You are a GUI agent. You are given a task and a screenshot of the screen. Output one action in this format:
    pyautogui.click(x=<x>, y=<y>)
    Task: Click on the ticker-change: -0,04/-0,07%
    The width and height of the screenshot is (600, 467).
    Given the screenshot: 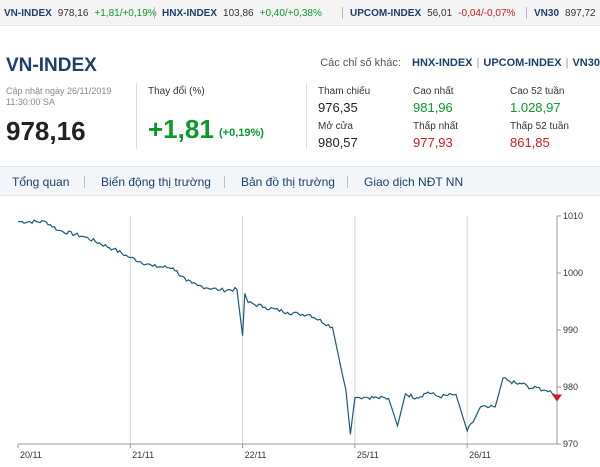 What is the action you would take?
    pyautogui.click(x=487, y=13)
    